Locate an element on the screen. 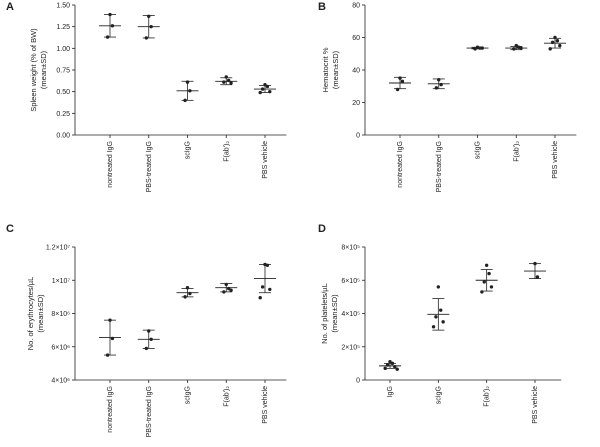 The height and width of the screenshot is (447, 600). y-tick-label: 40 is located at coordinates (356, 71).